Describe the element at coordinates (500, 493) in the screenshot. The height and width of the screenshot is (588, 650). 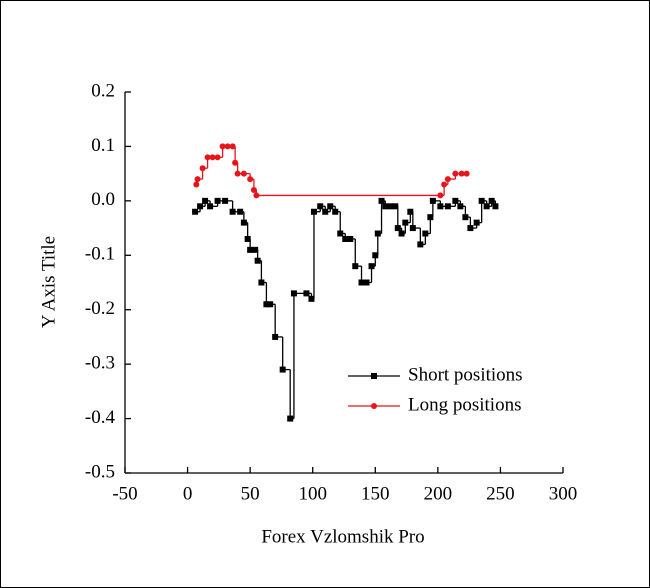
I see `x-tick-label: 250` at that location.